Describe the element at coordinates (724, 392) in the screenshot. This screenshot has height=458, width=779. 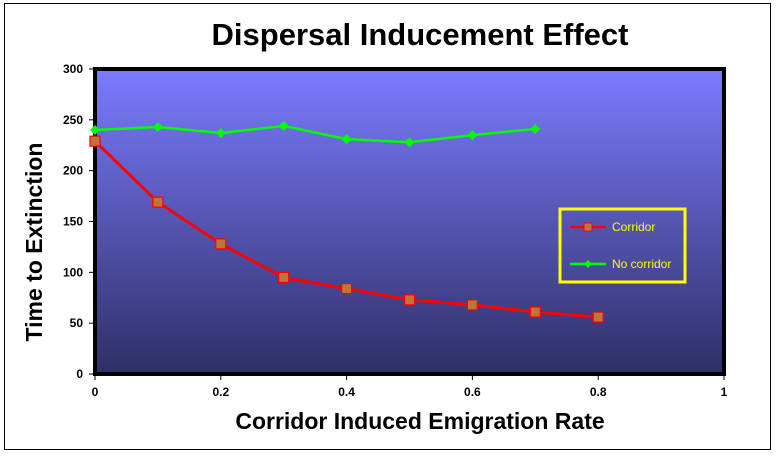
I see `x-tick-label: 1` at that location.